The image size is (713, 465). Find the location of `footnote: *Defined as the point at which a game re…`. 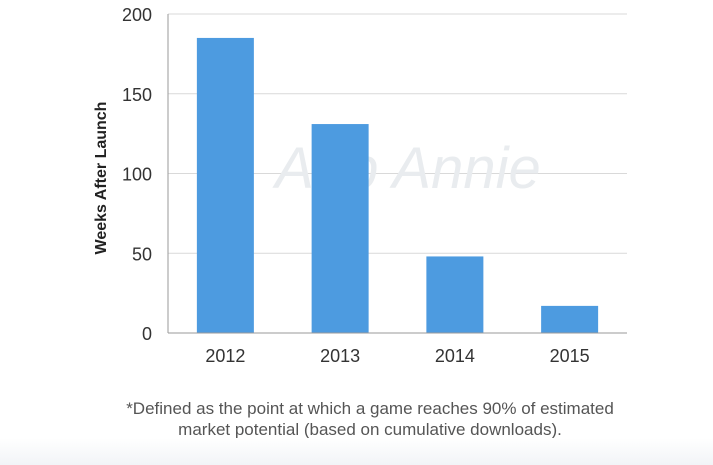

footnote: *Defined as the point at which a game re… is located at coordinates (370, 419).